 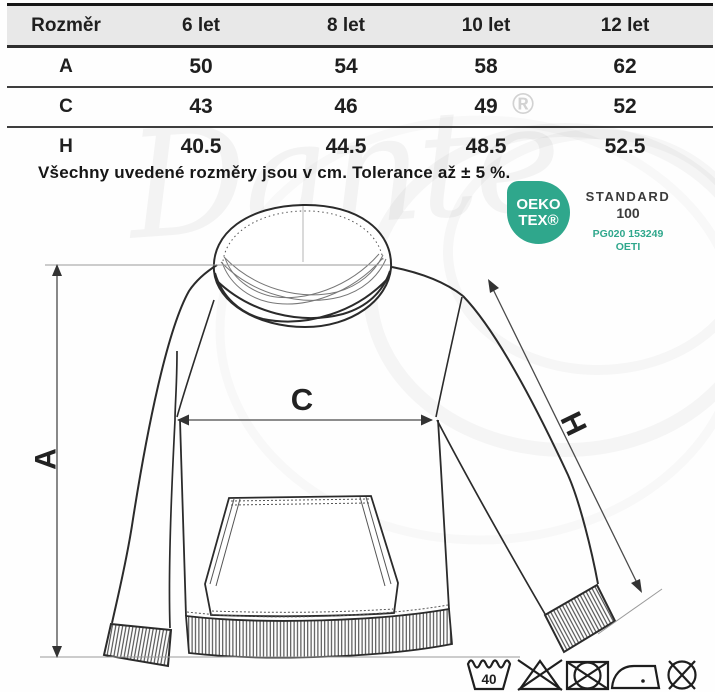 I want to click on table-row-c: C 43 46 49 52, so click(x=360, y=108).